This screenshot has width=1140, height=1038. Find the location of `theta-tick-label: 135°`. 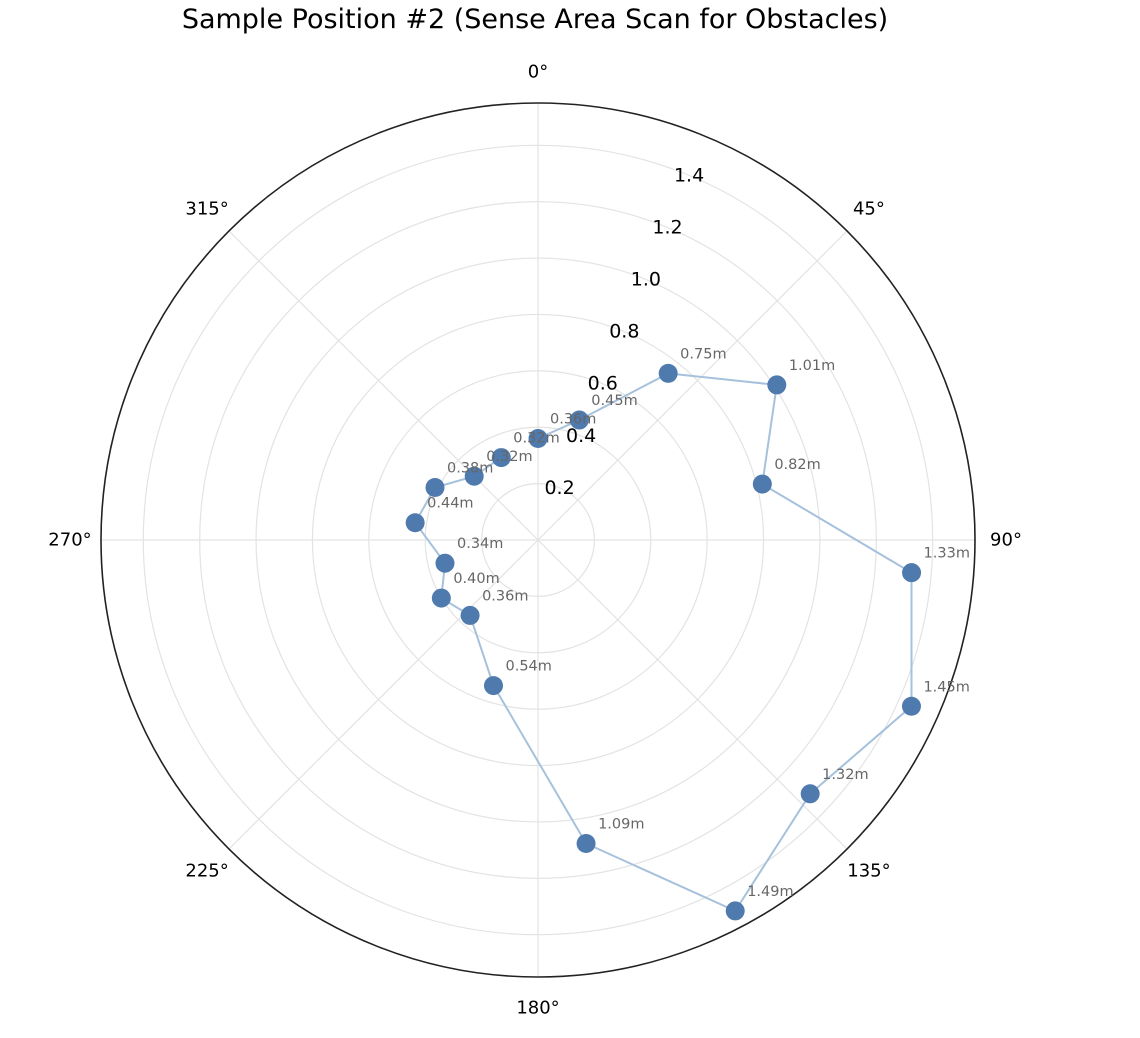

theta-tick-label: 135° is located at coordinates (868, 870).